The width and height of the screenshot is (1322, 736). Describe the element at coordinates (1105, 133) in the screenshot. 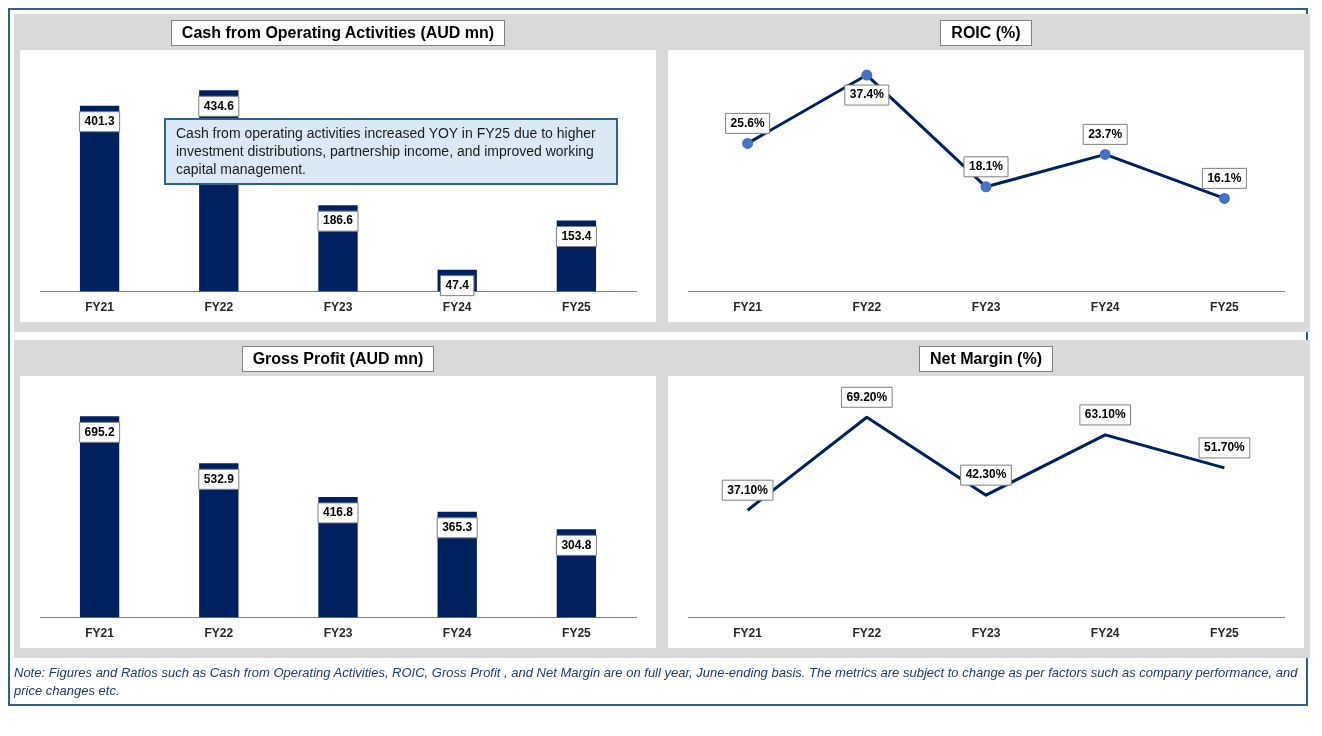

I see `data-label: 23.7%` at that location.